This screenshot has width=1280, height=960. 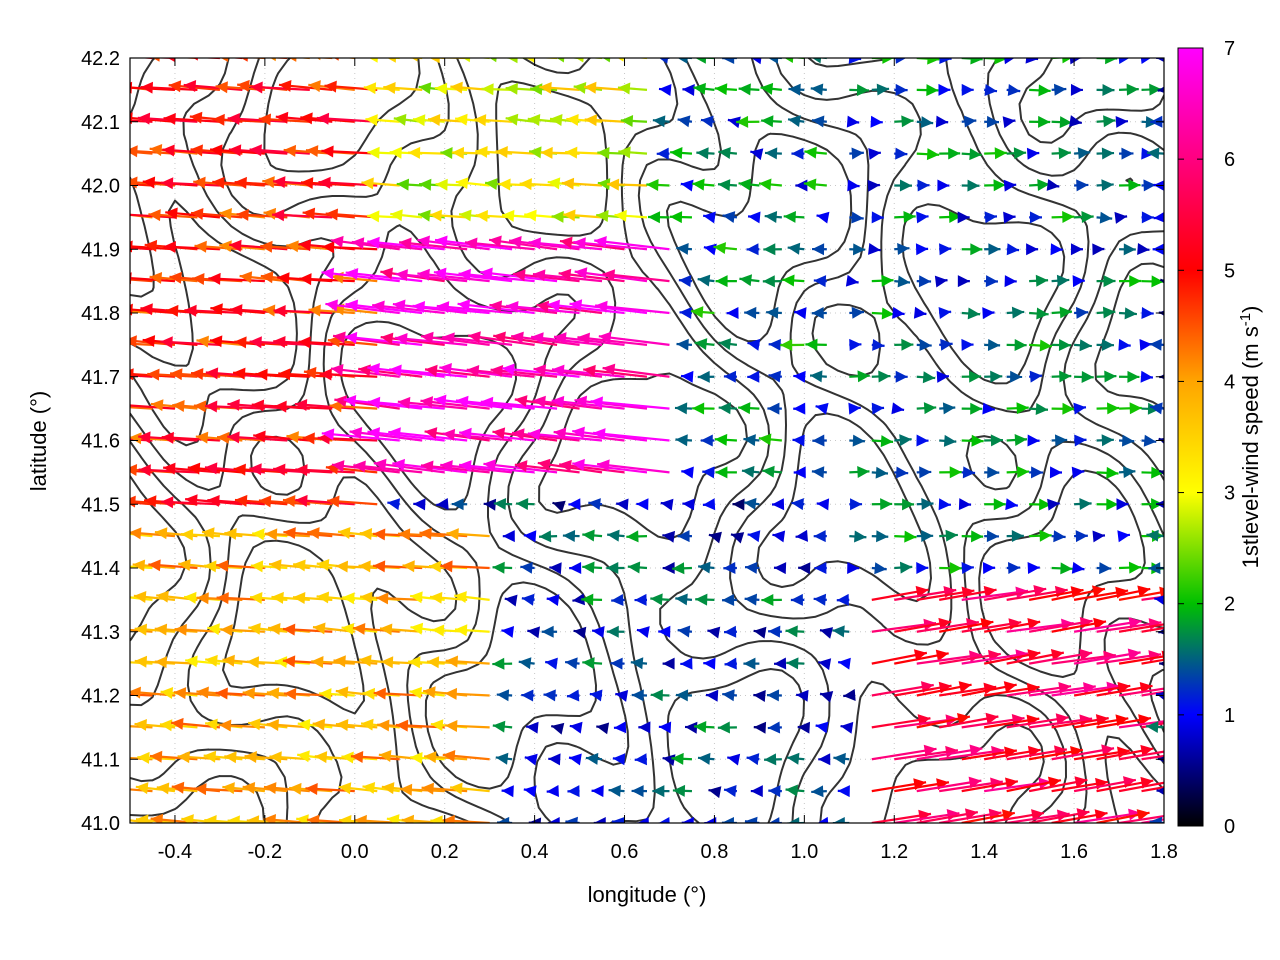 I want to click on x-tick-label: 1.2, so click(x=894, y=852).